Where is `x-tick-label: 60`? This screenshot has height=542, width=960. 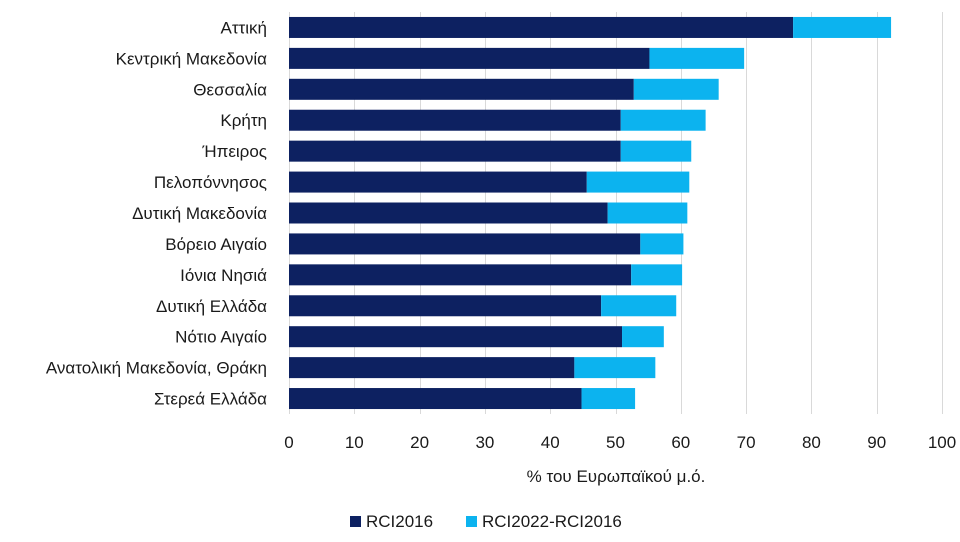 x-tick-label: 60 is located at coordinates (680, 442).